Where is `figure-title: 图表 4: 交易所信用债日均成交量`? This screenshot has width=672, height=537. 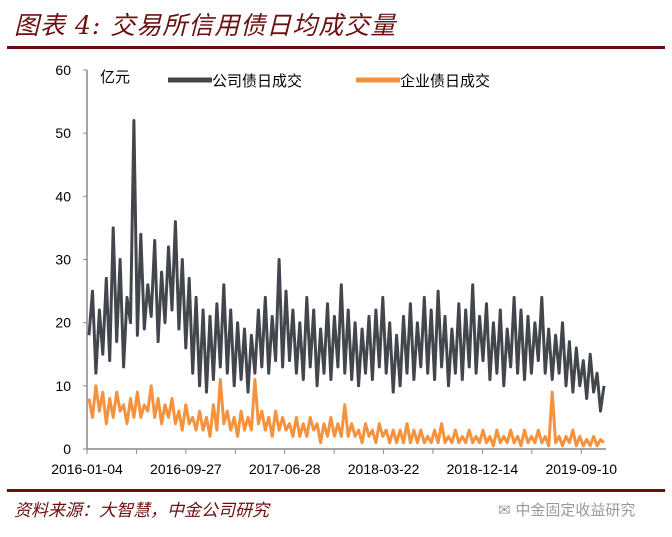
figure-title: 图表 4: 交易所信用债日均成交量 is located at coordinates (205, 25).